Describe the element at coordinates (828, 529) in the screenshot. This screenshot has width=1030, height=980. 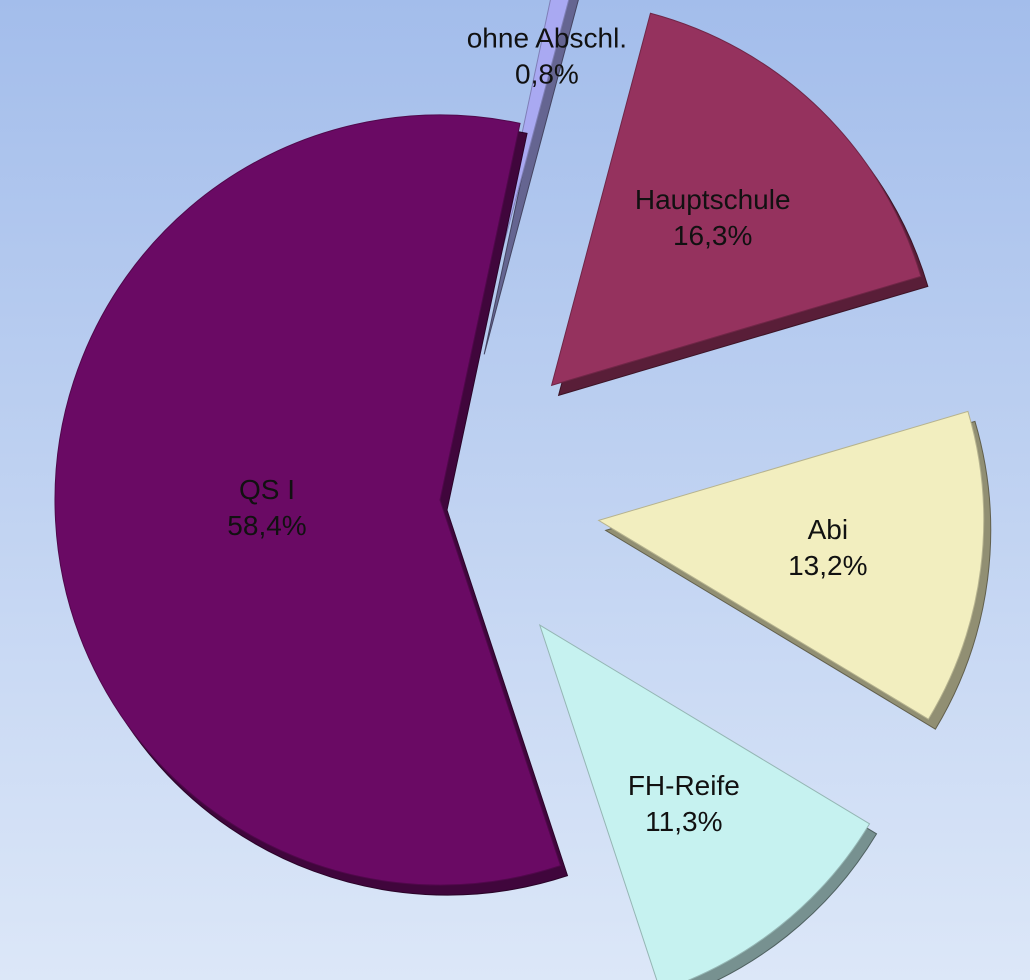
I see `slice-label: Abi` at that location.